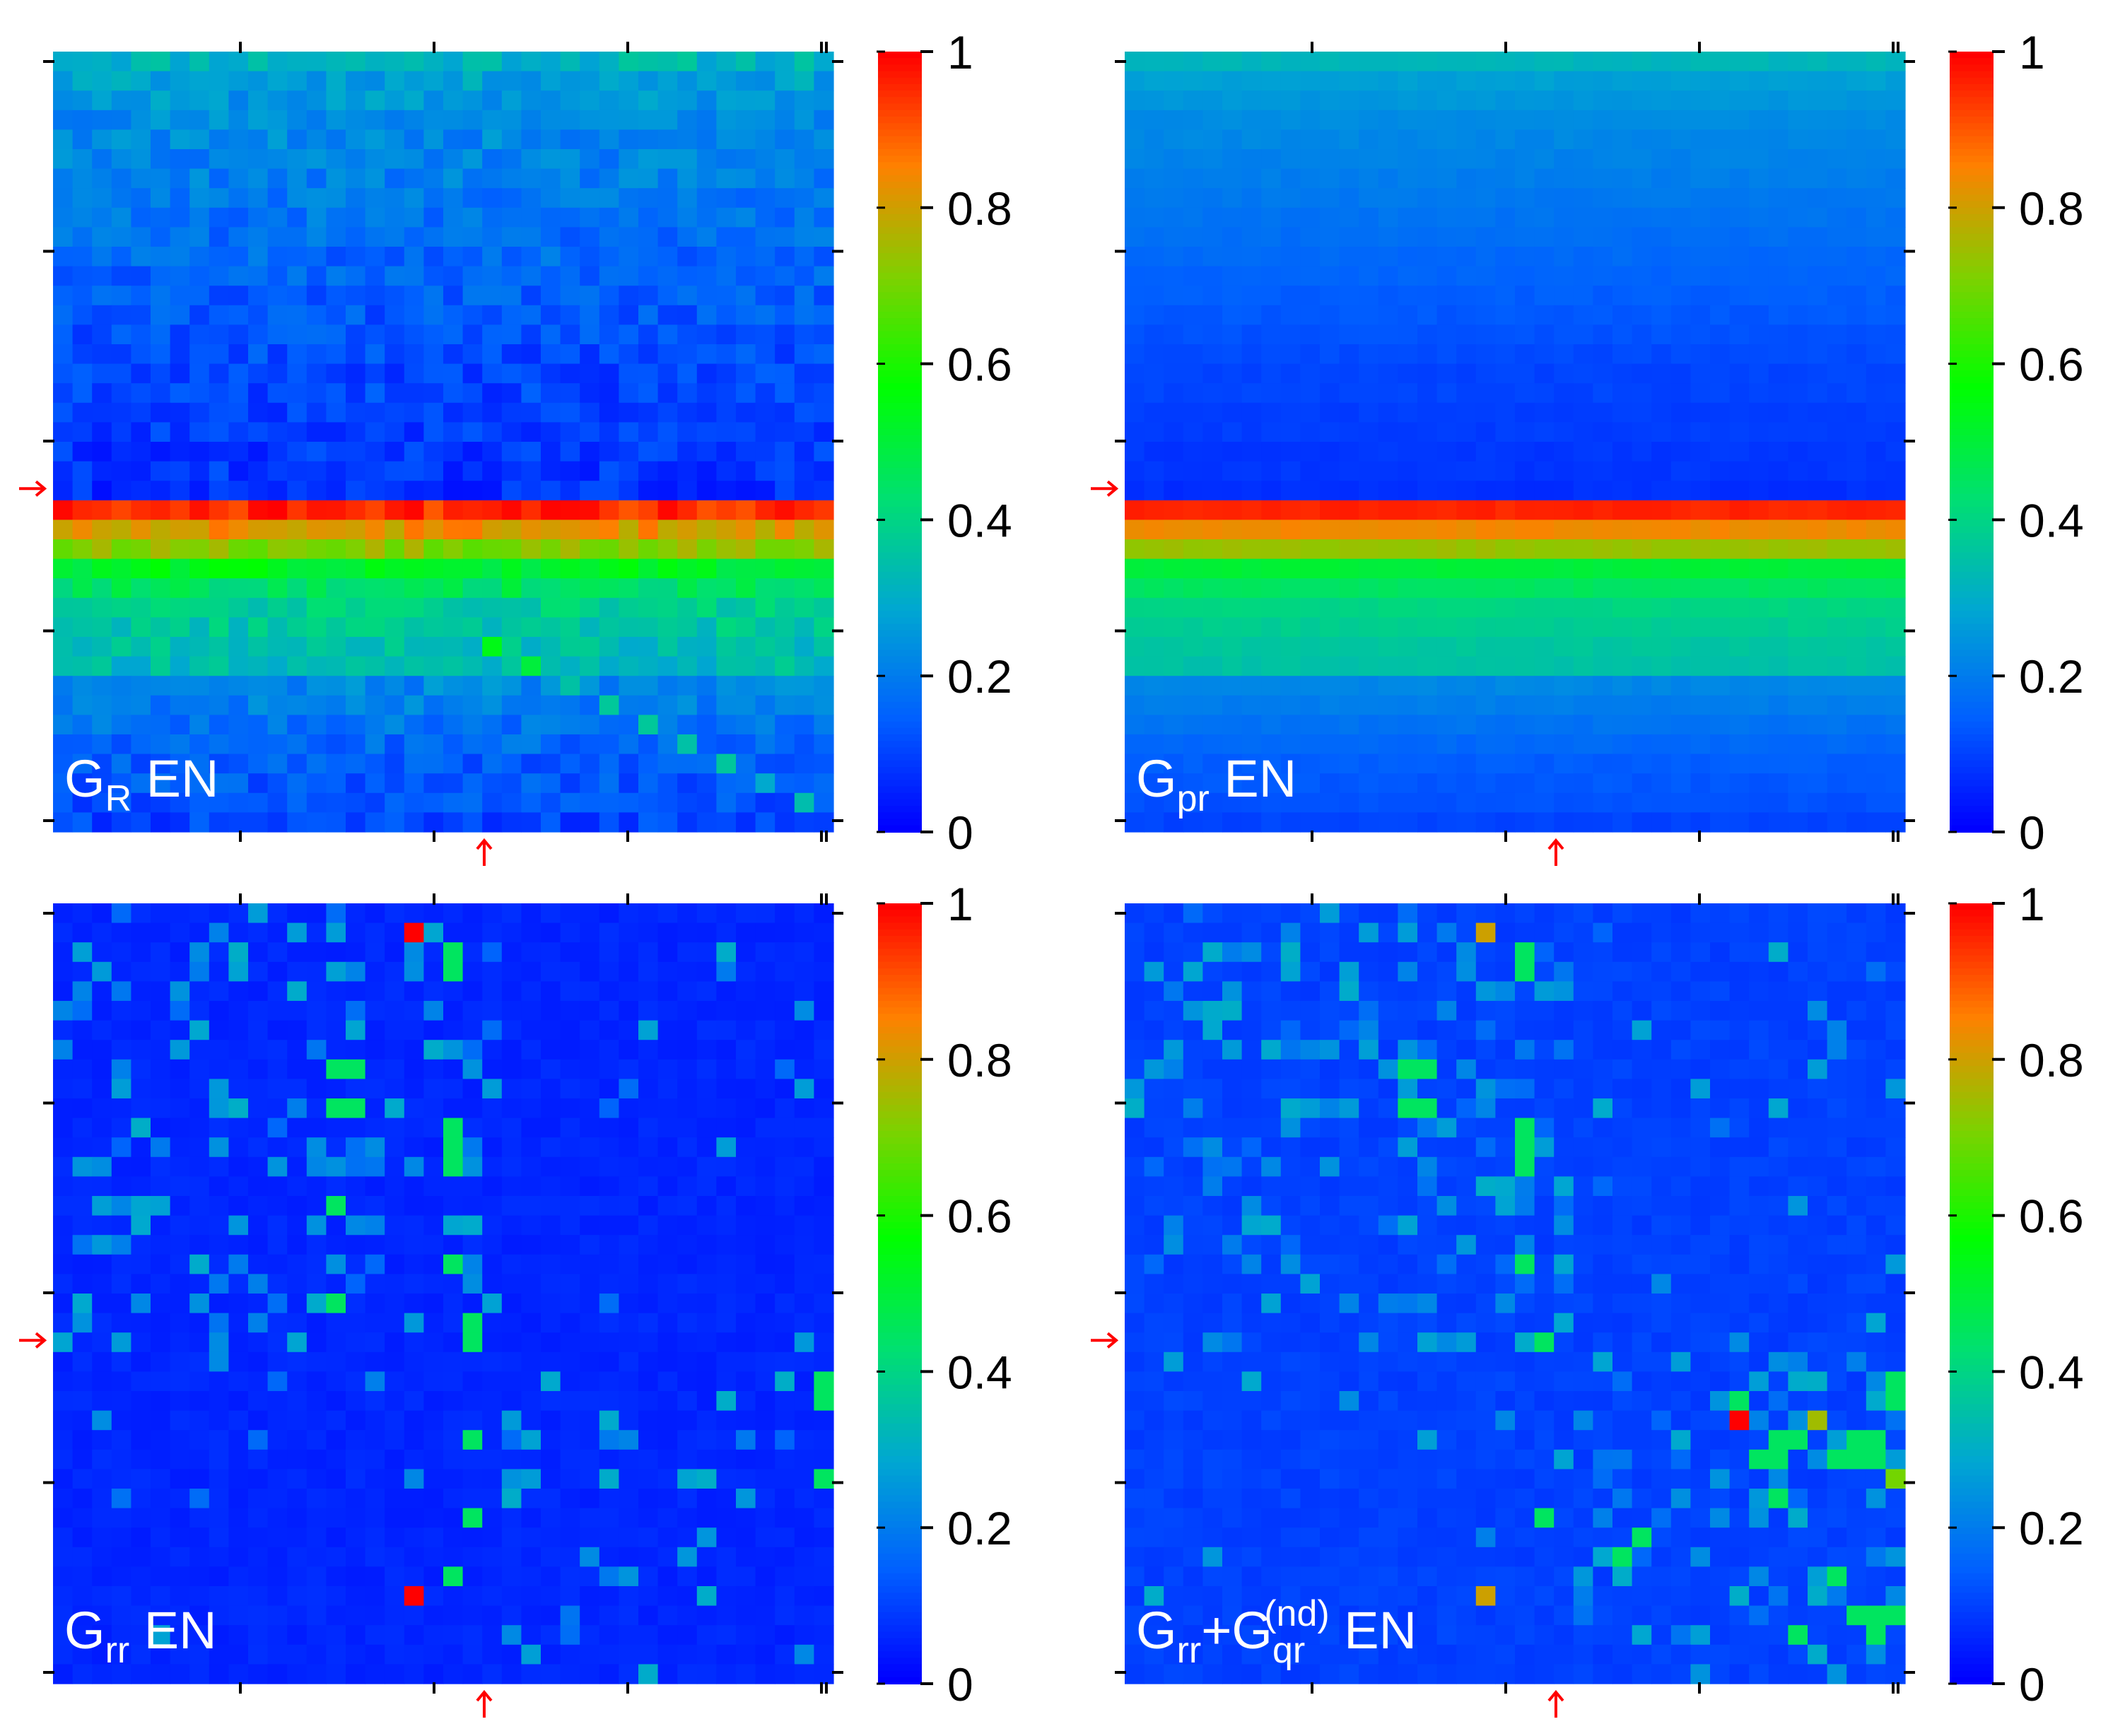 This screenshot has width=2125, height=1736. What do you see at coordinates (1556, 844) in the screenshot?
I see `column-marker-arrowhead` at bounding box center [1556, 844].